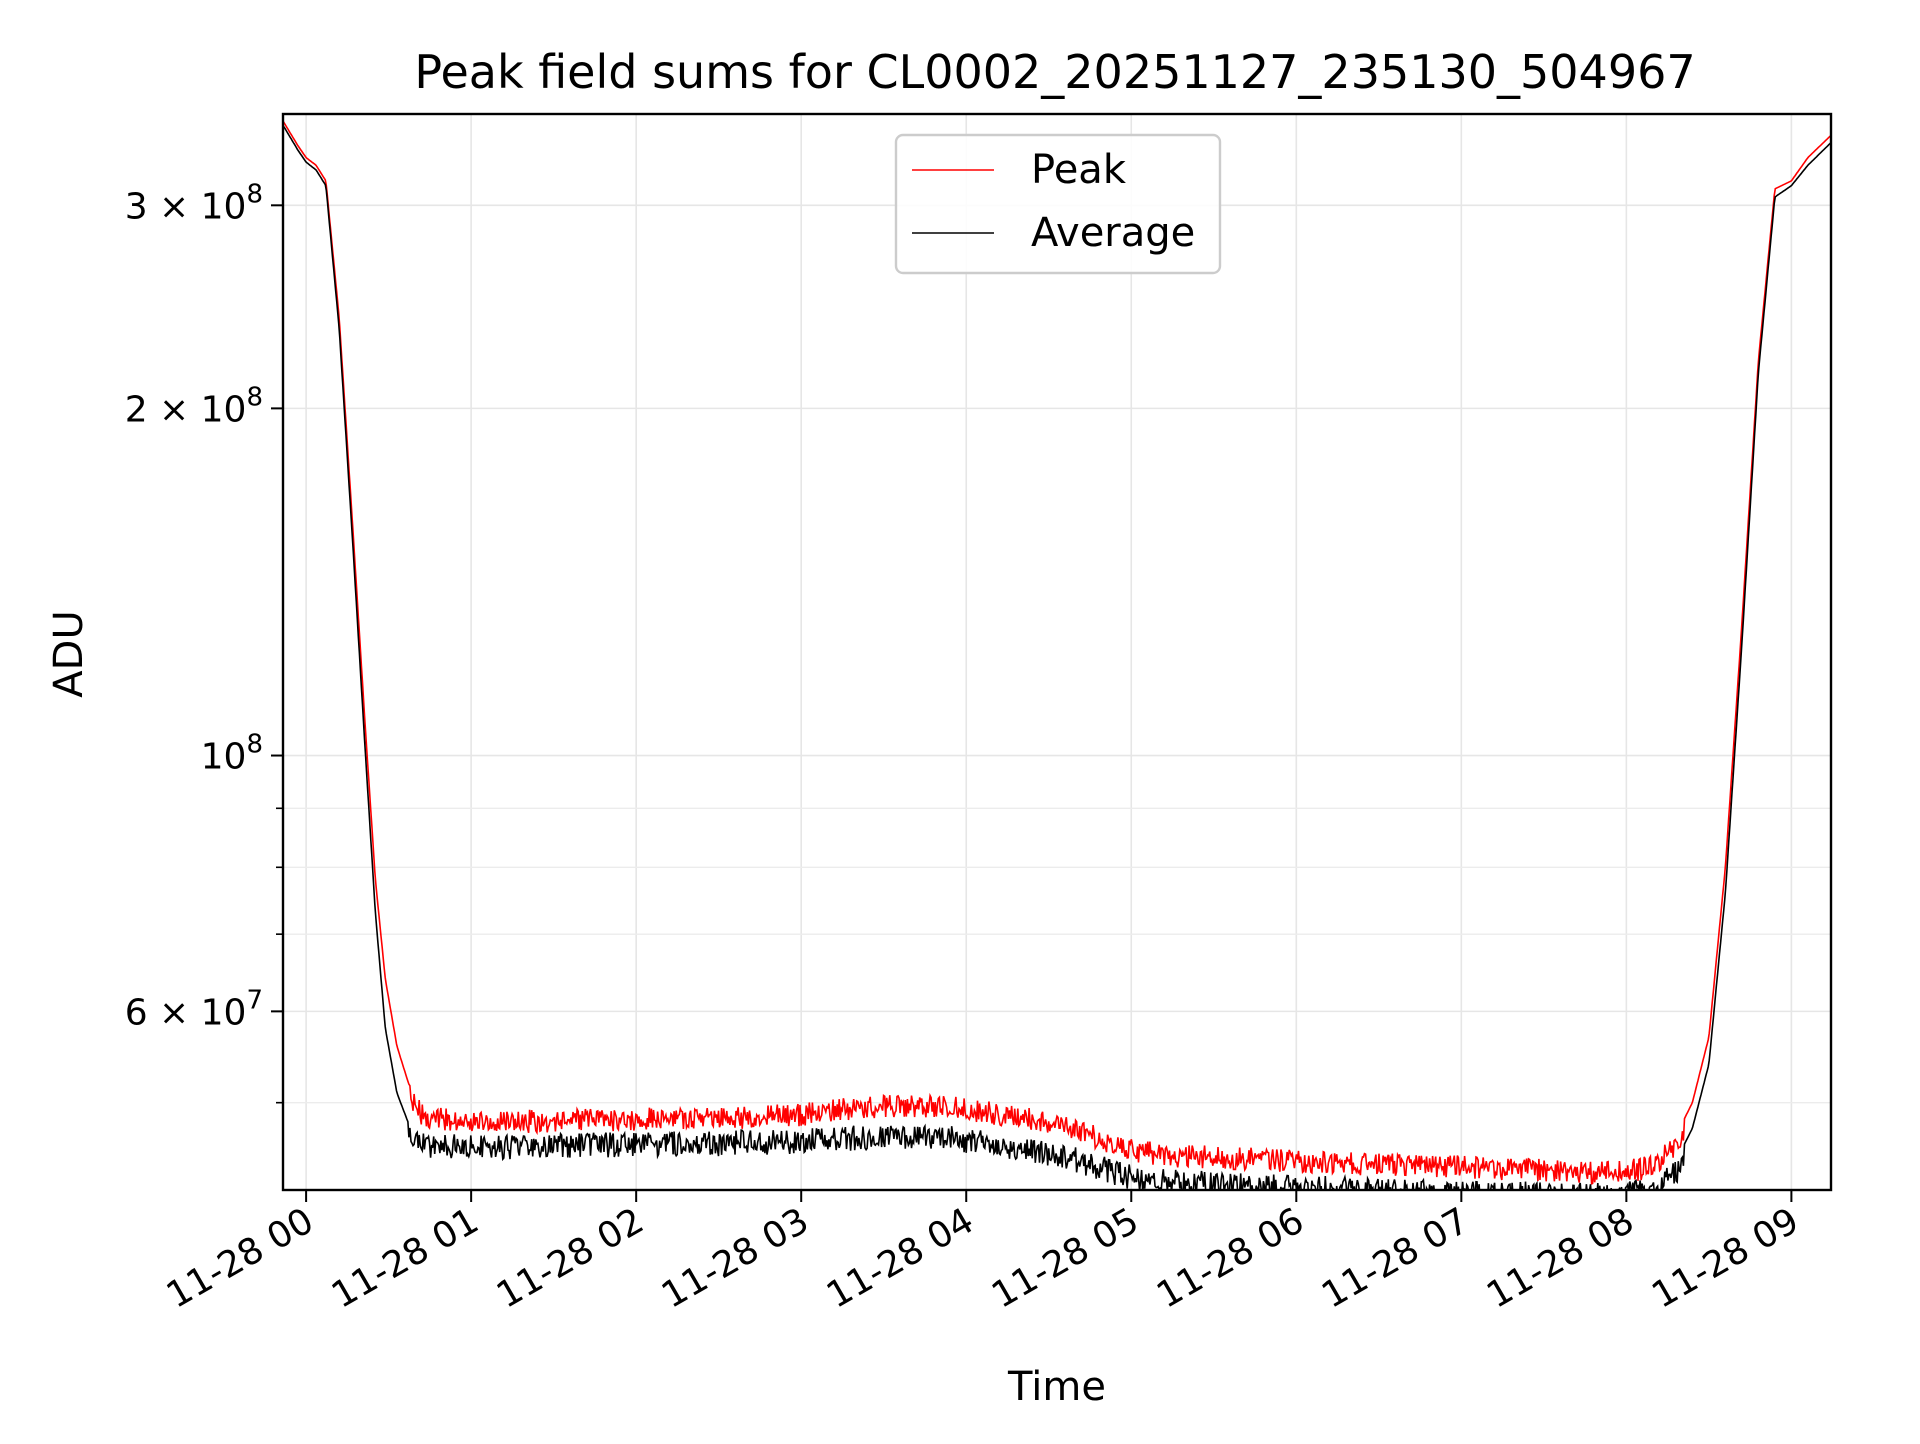 The image size is (1920, 1444). I want to click on y-tick-label: 6 × 107, so click(194, 1009).